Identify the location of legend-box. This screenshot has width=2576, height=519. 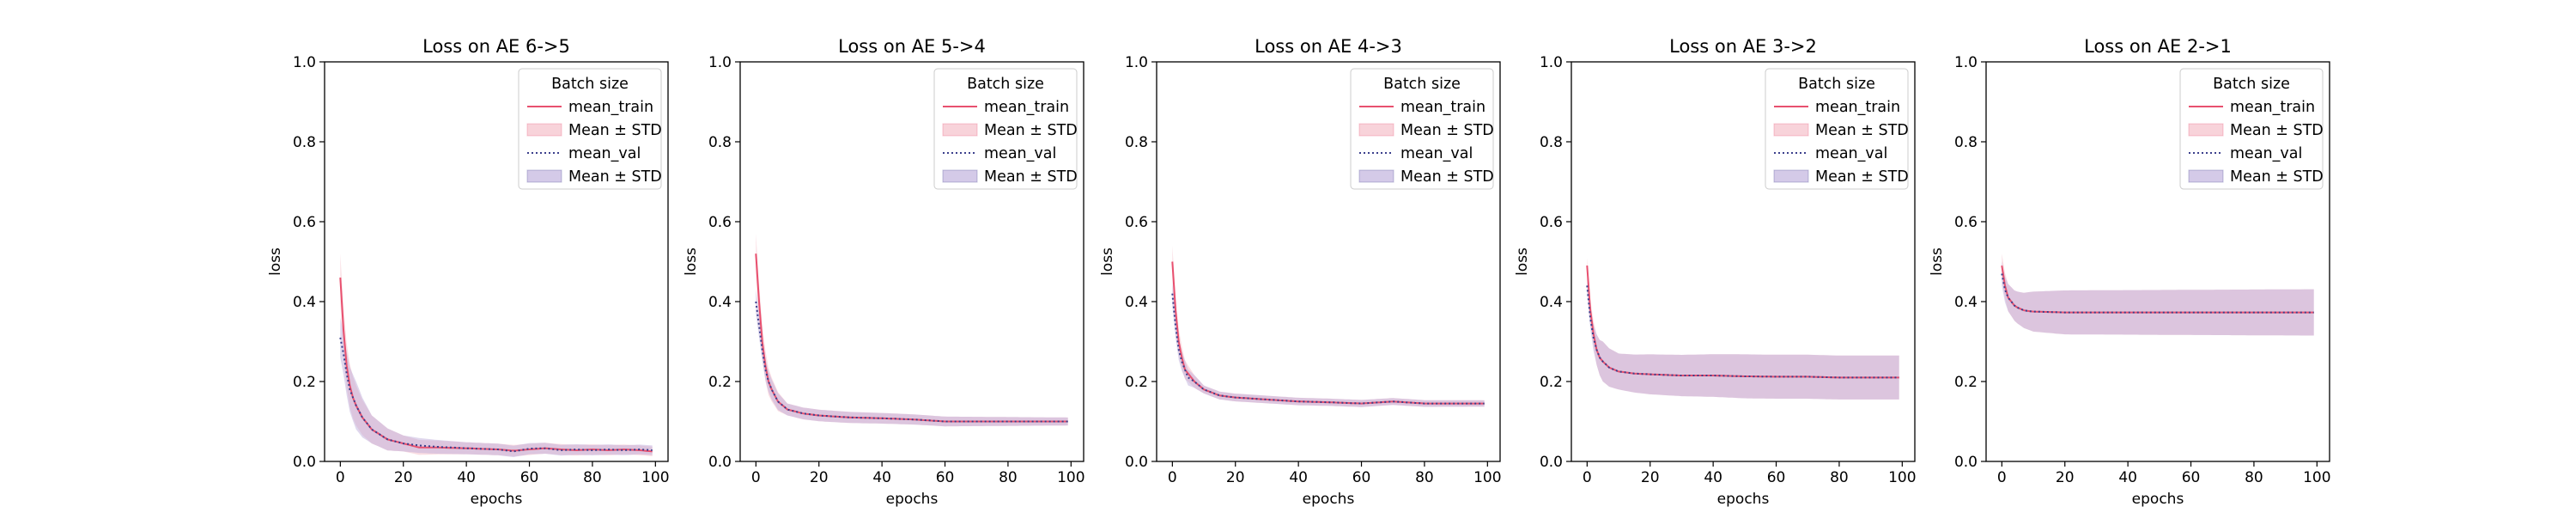
(2251, 129).